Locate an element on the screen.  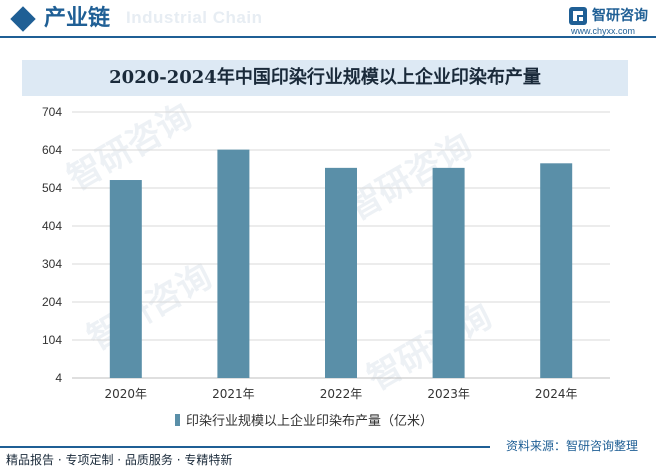
y-tick-label: 504 is located at coordinates (52, 188).